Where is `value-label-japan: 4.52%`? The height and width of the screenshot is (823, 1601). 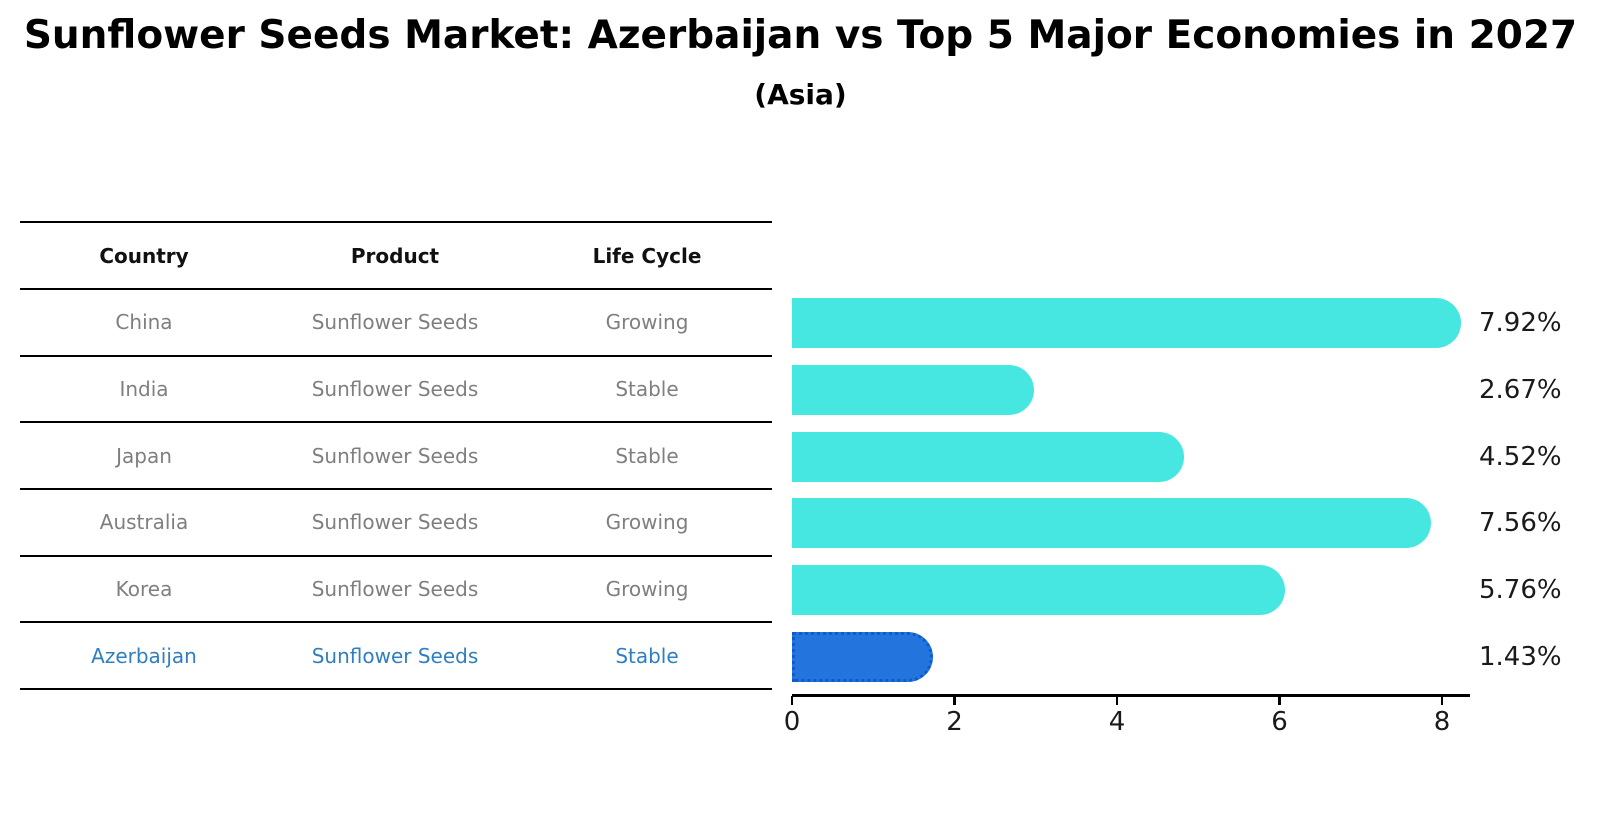 value-label-japan: 4.52% is located at coordinates (1520, 456).